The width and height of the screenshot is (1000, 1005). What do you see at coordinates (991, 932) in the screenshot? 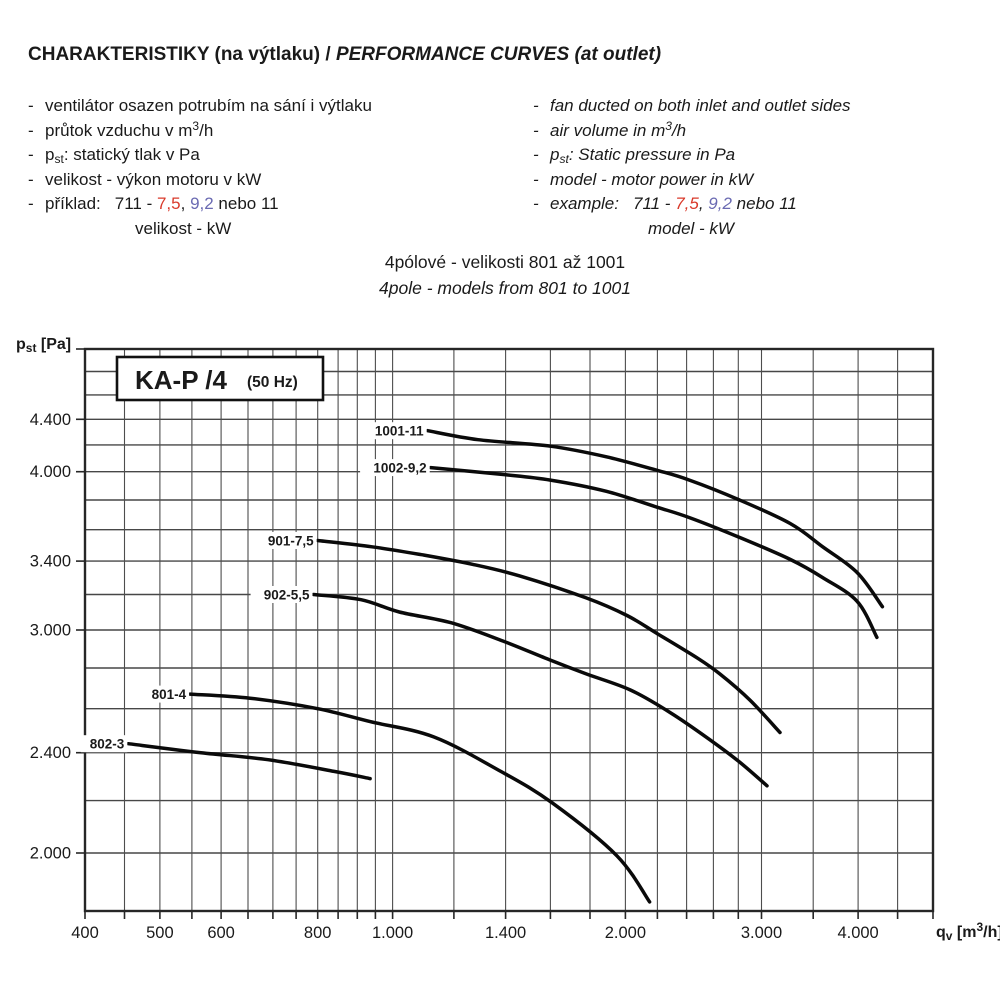
I see `x-axis-label-text: /h]` at bounding box center [991, 932].